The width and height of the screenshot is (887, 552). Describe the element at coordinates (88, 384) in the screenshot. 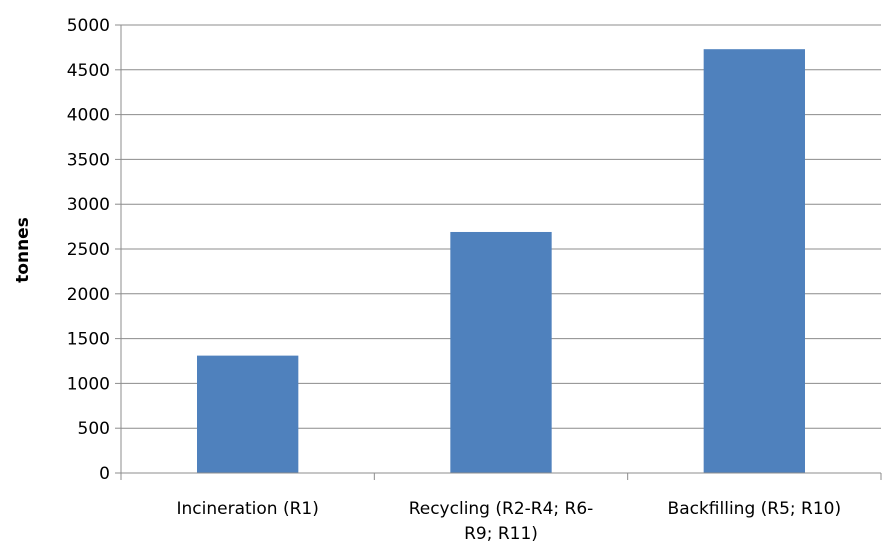

I see `y-tick-label: 1000` at that location.